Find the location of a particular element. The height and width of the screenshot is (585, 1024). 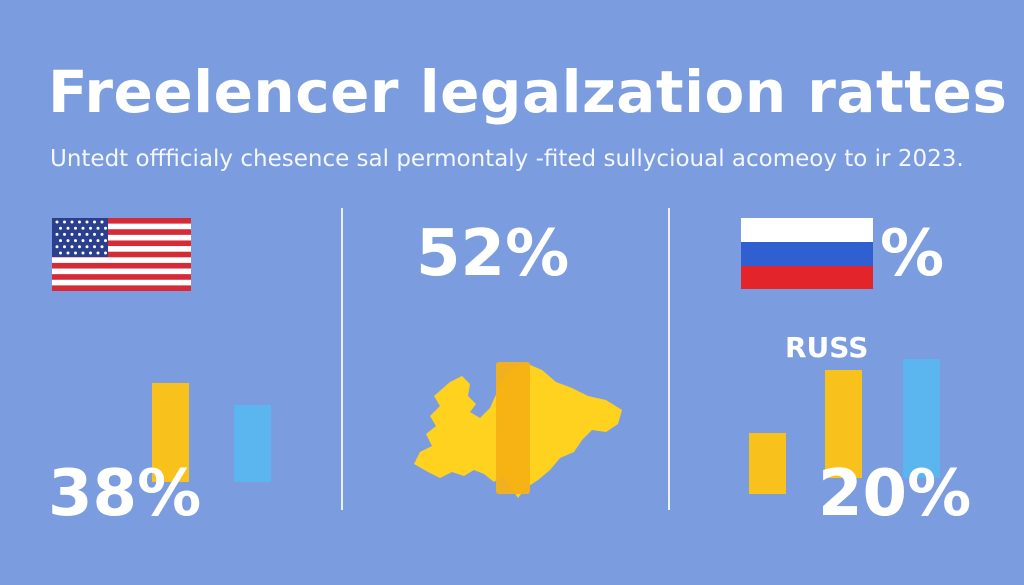

right-top-label: % is located at coordinates (912, 254).